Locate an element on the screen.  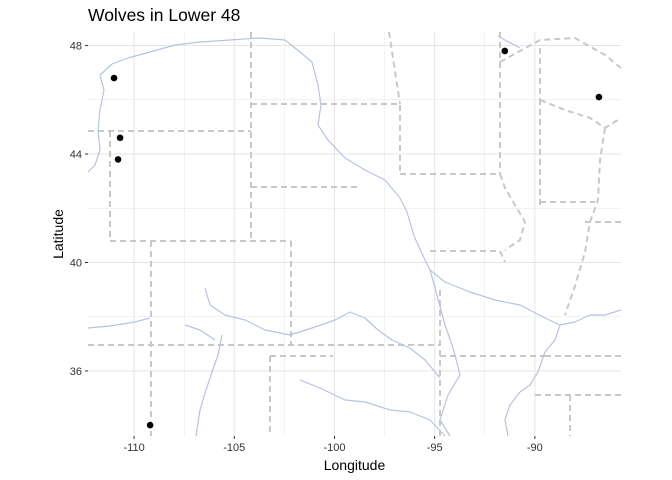
y-tick-label: 36 is located at coordinates (76, 372).